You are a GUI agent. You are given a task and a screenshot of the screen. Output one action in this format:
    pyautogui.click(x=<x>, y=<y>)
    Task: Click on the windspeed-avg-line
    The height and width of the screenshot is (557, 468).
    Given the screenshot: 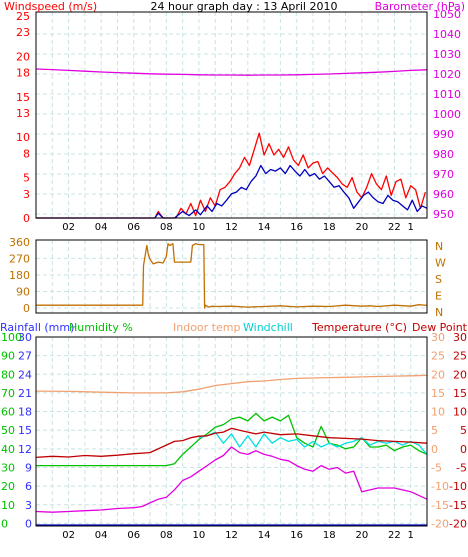 What is the action you would take?
    pyautogui.click(x=232, y=191)
    